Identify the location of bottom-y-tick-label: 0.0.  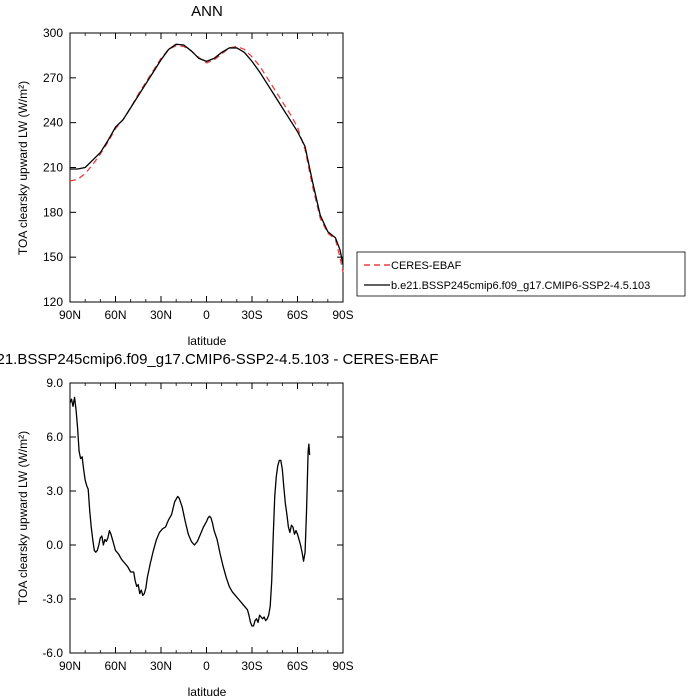
(54, 545).